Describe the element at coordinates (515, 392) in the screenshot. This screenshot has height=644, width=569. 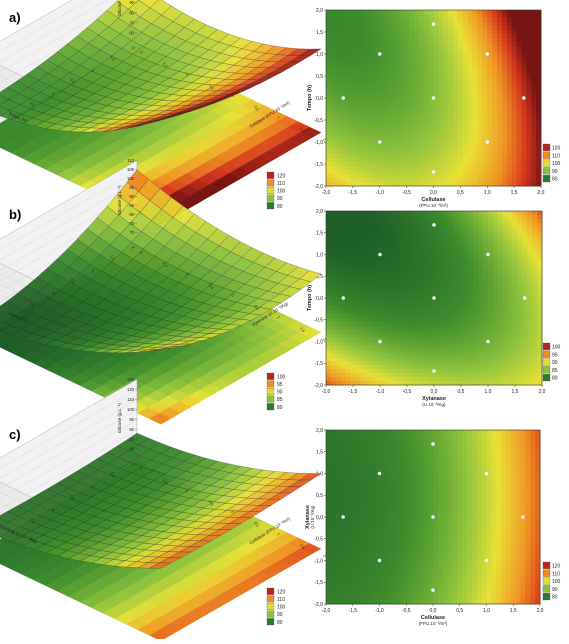
I see `x-tick-label: 1,5` at that location.